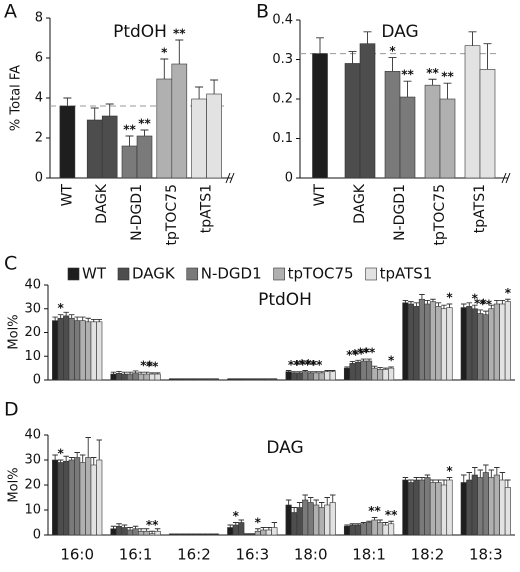 This screenshot has width=520, height=572. I want to click on x-tick-label: 16:1, so click(136, 555).